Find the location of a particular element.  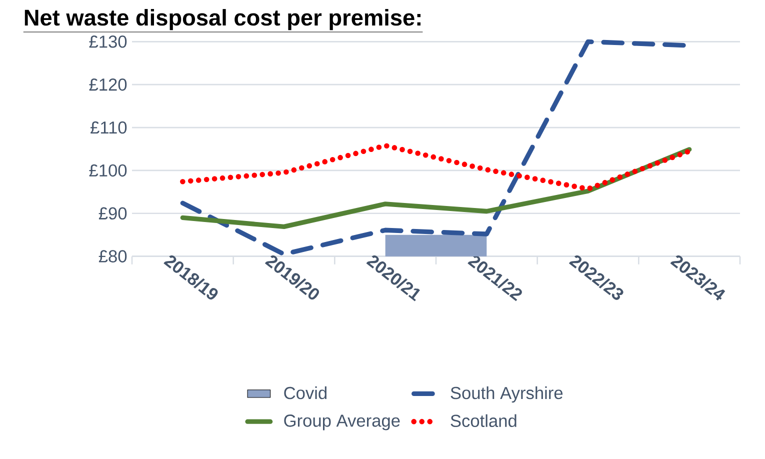

legend-label: South Ayrshire is located at coordinates (506, 394).